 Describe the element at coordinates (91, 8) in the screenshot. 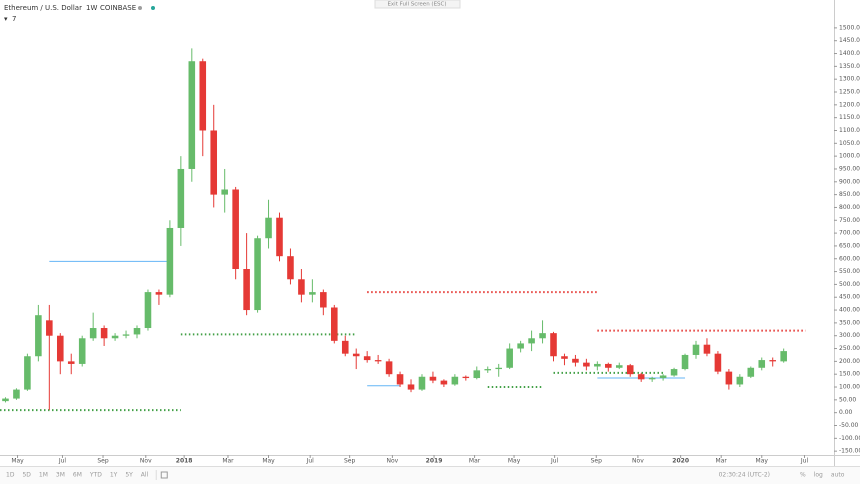

I see `interval: 1W` at that location.